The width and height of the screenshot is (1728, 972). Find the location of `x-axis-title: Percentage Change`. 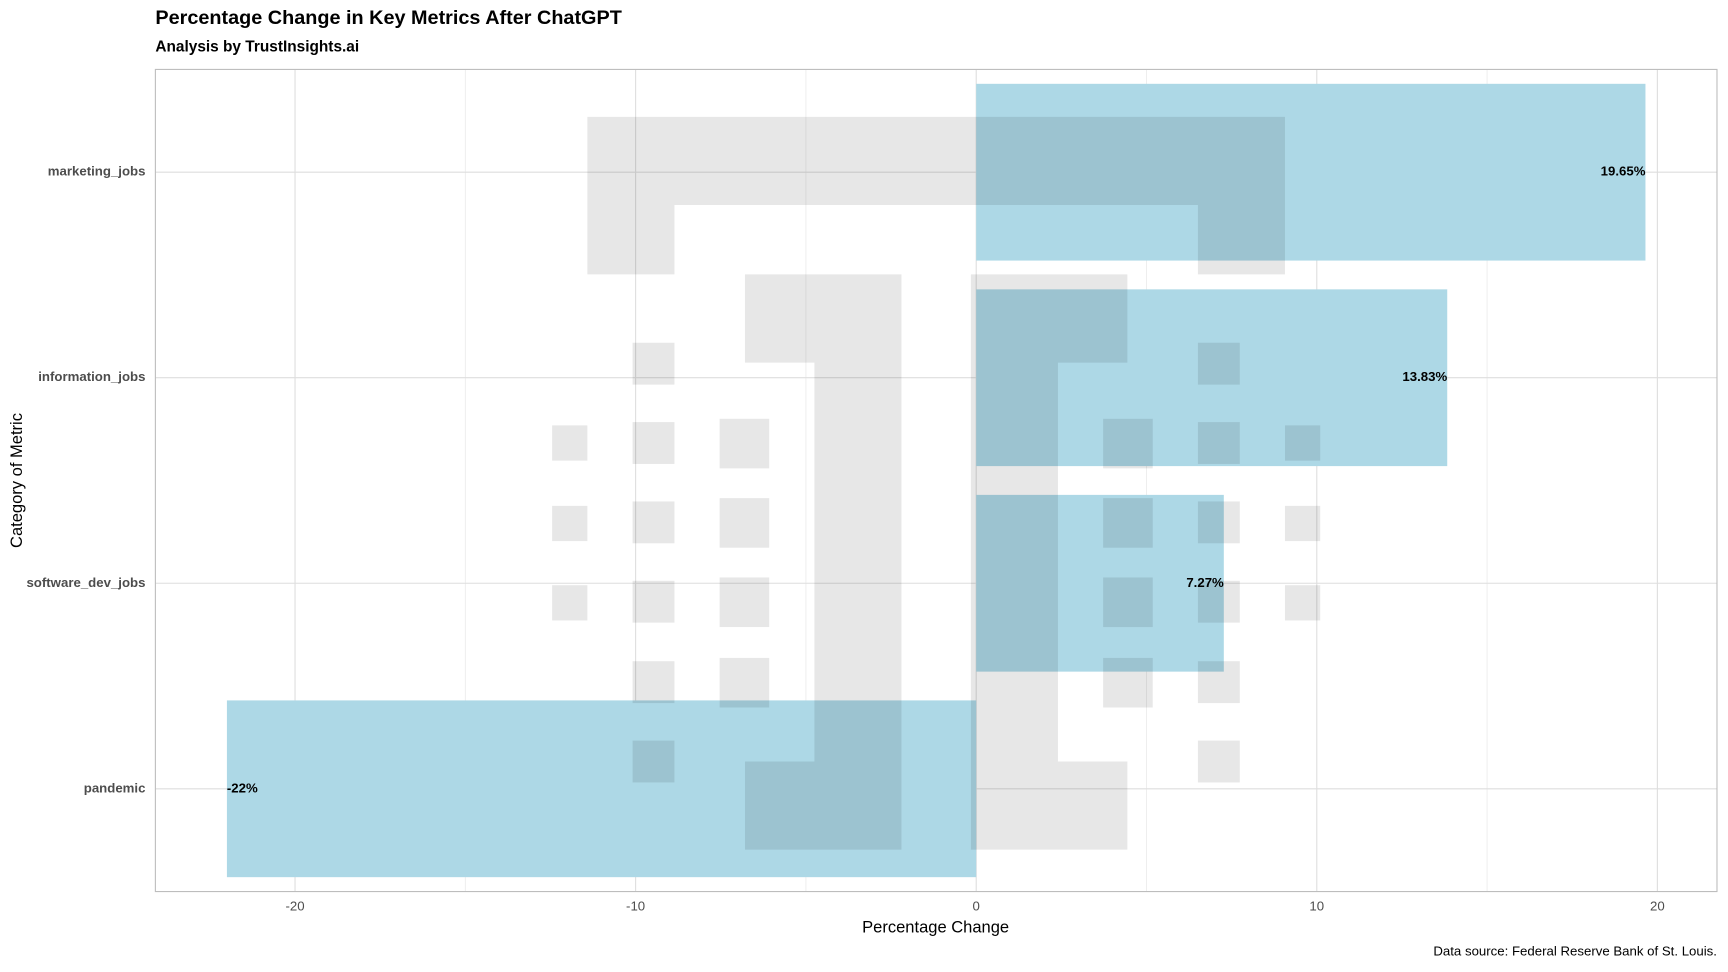

x-axis-title: Percentage Change is located at coordinates (935, 926).